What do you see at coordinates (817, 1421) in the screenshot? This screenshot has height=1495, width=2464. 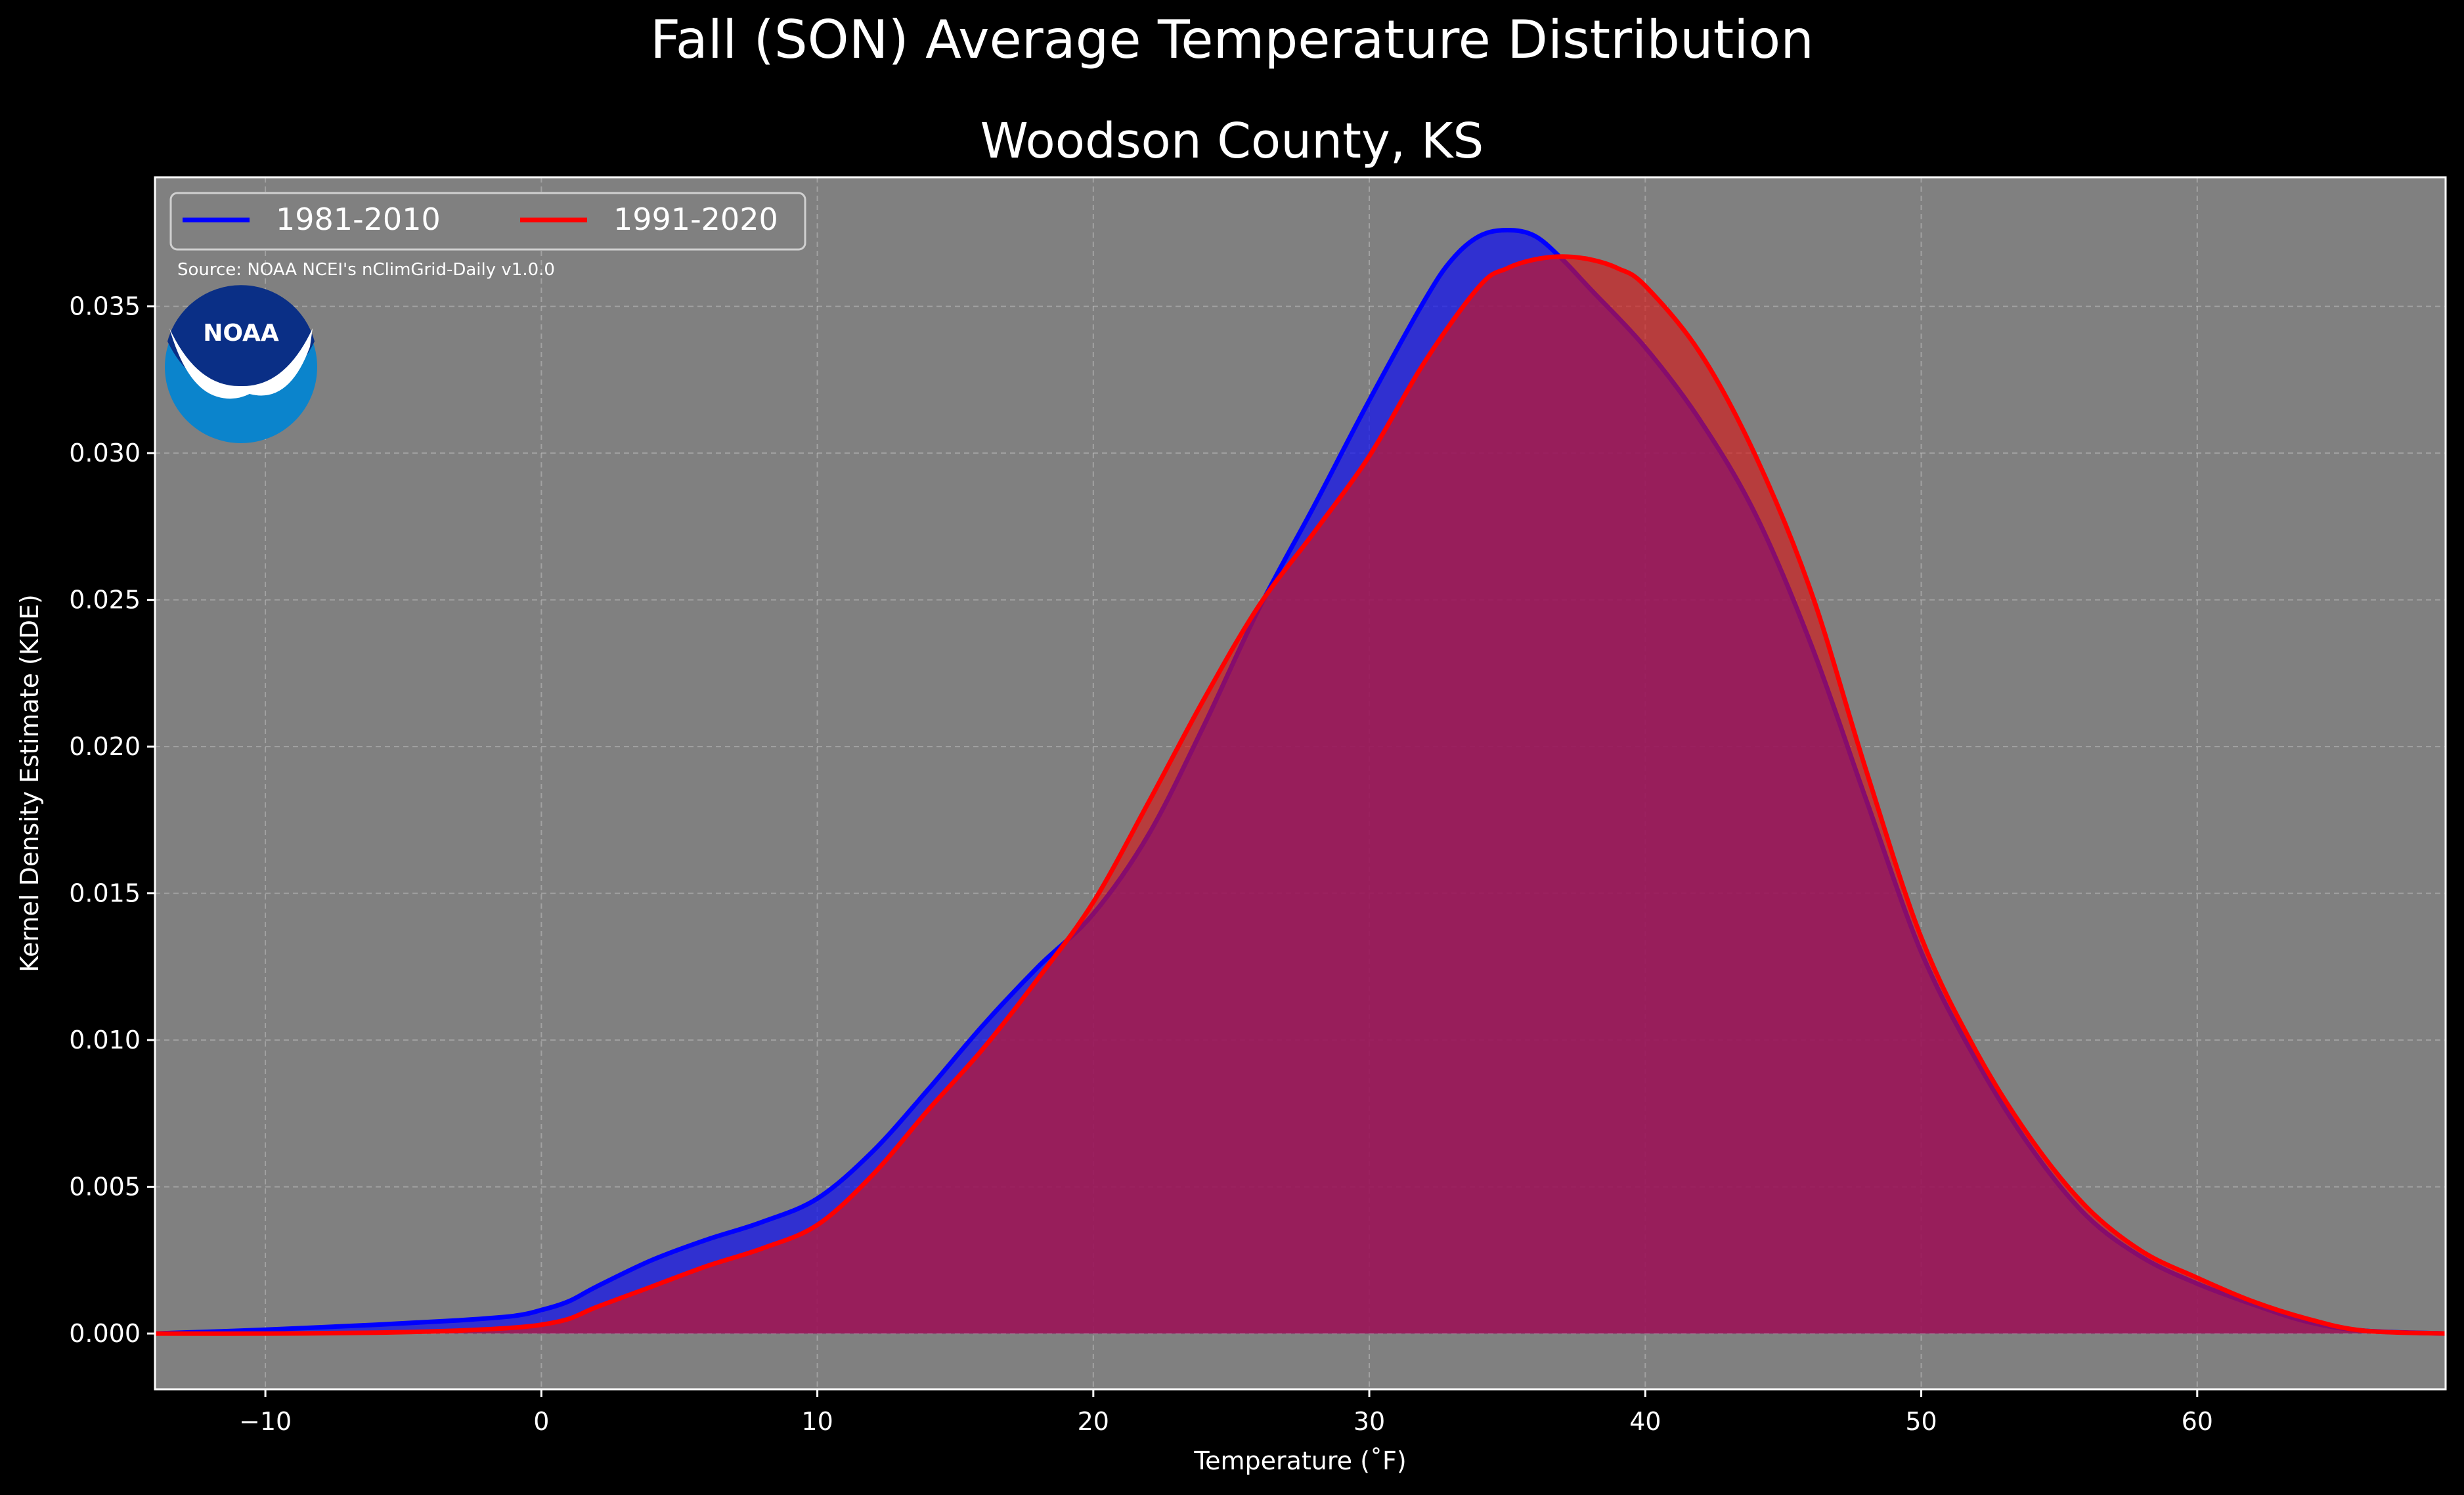 I see `x-tick-label: 10` at bounding box center [817, 1421].